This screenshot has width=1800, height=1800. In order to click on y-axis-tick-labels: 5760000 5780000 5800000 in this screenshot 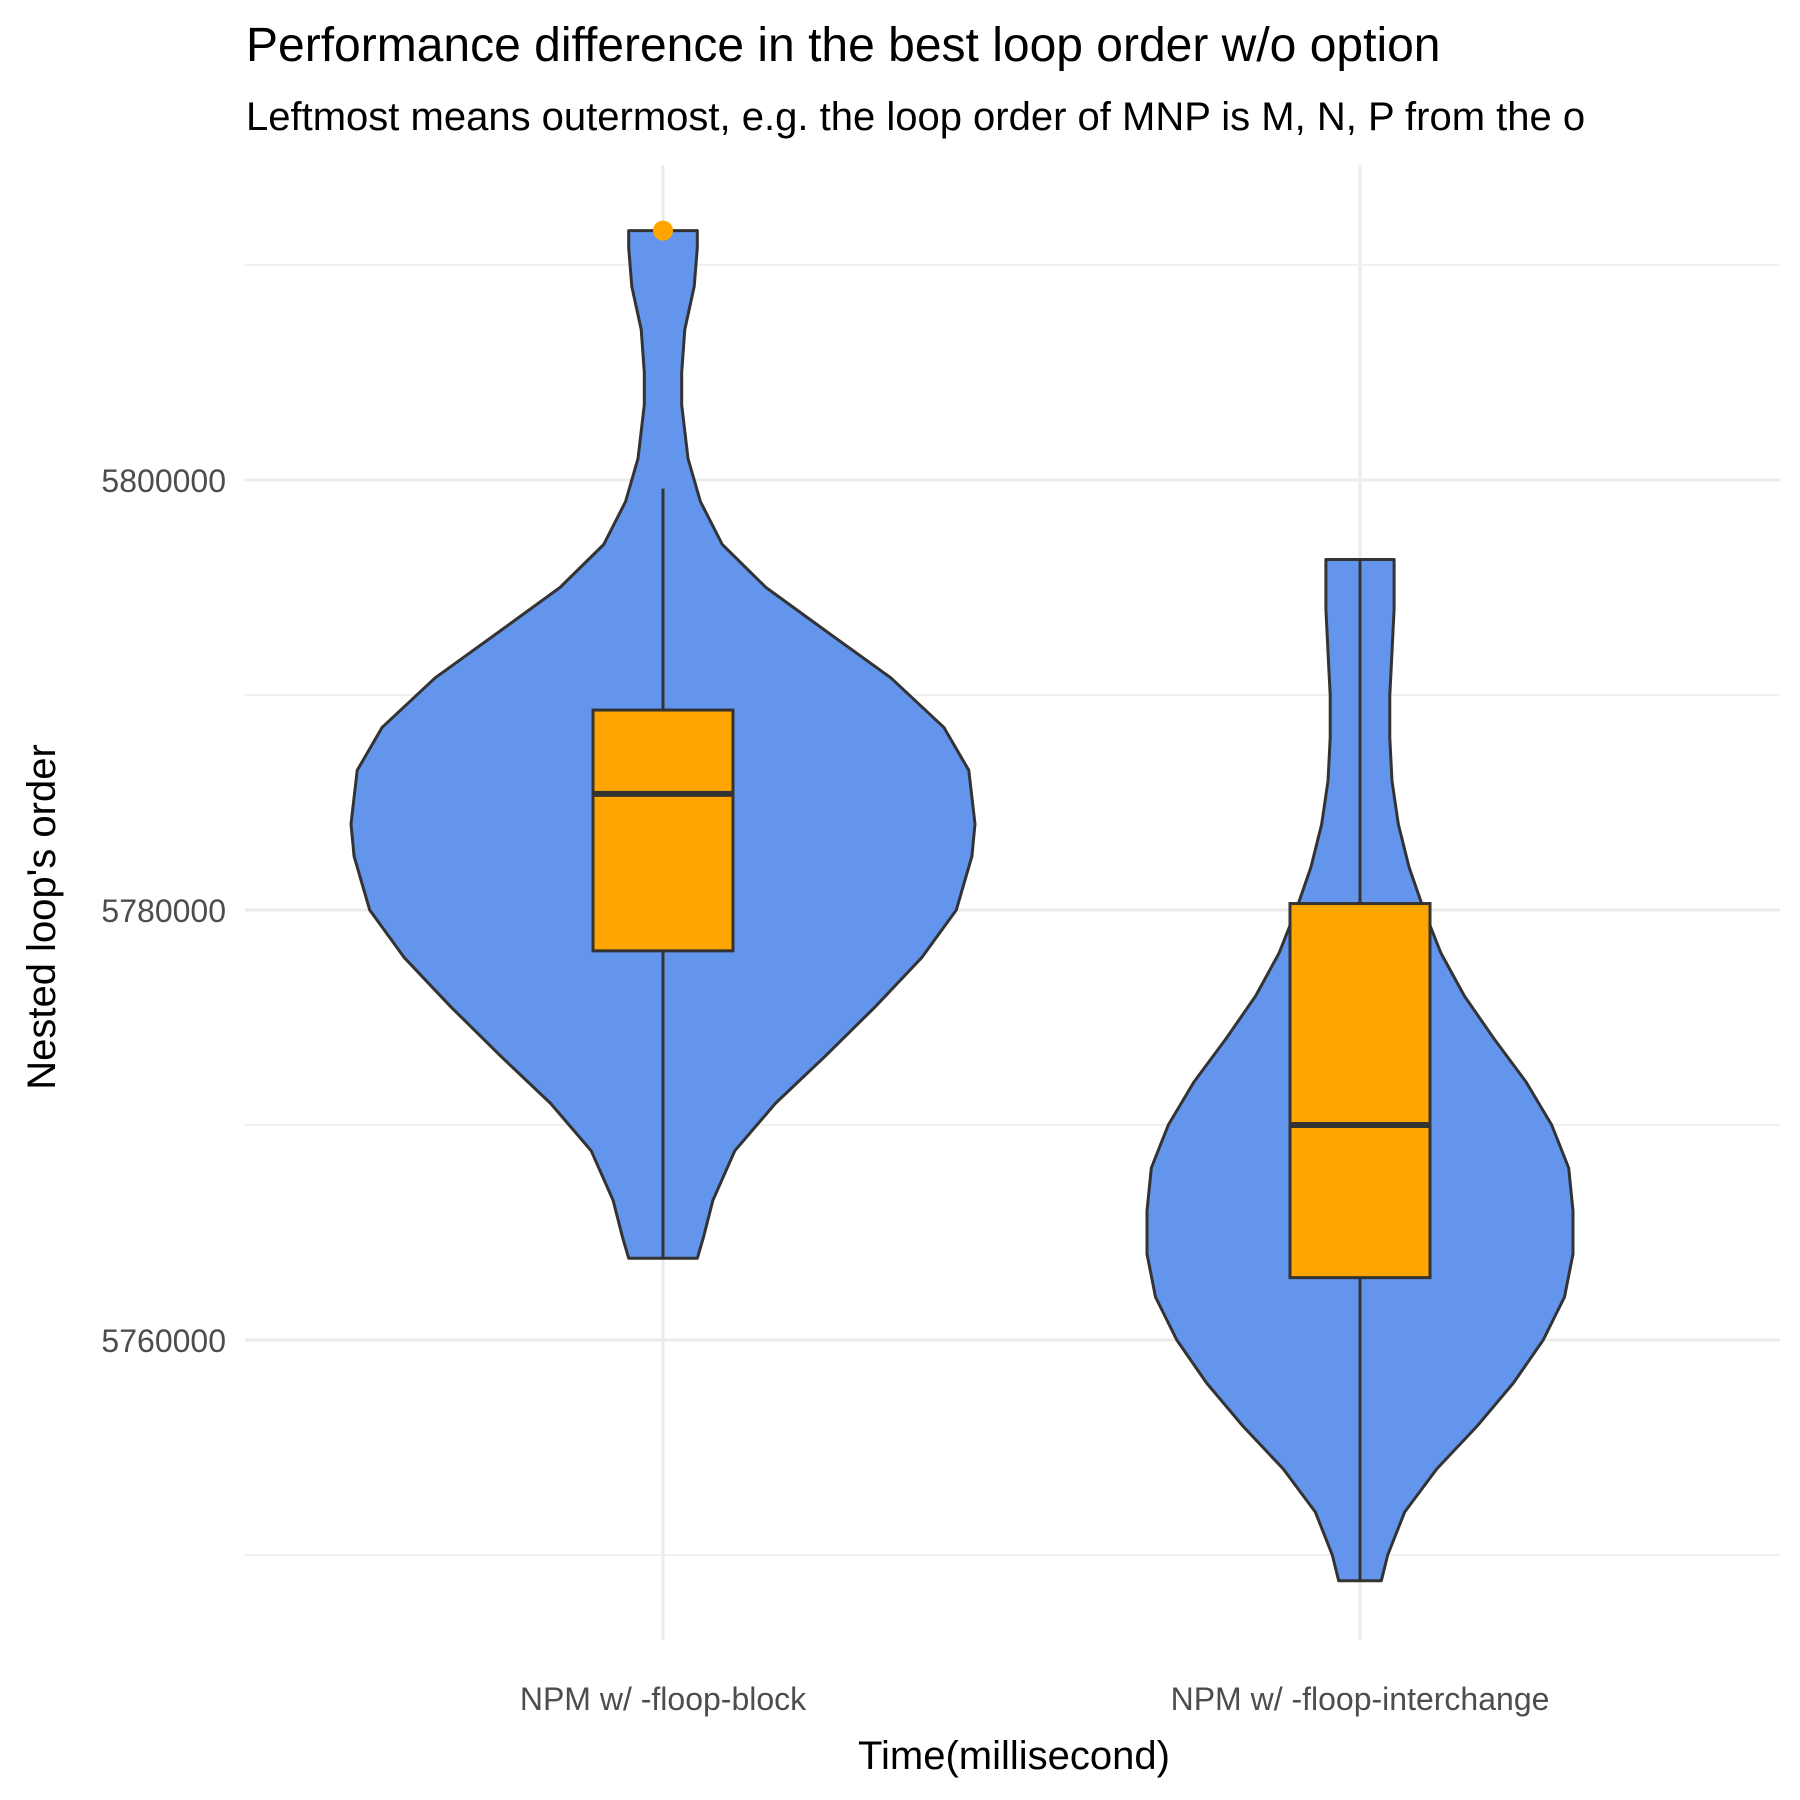, I will do `click(163, 911)`.